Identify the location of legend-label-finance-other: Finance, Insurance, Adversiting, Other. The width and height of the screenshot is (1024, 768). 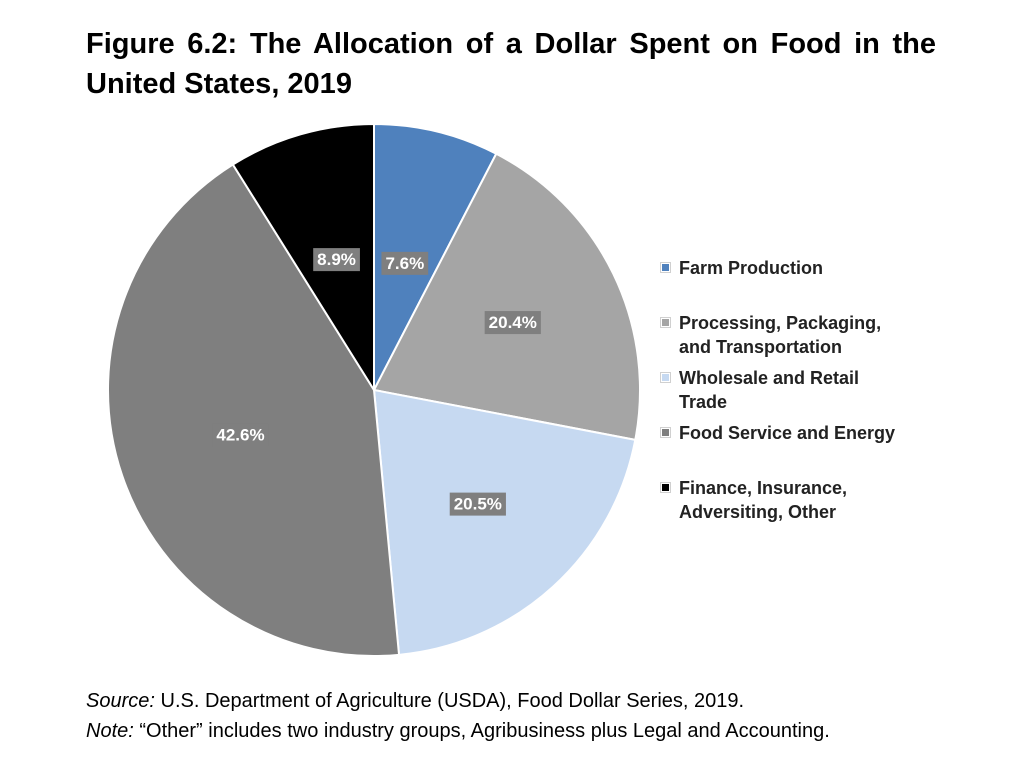
(819, 500).